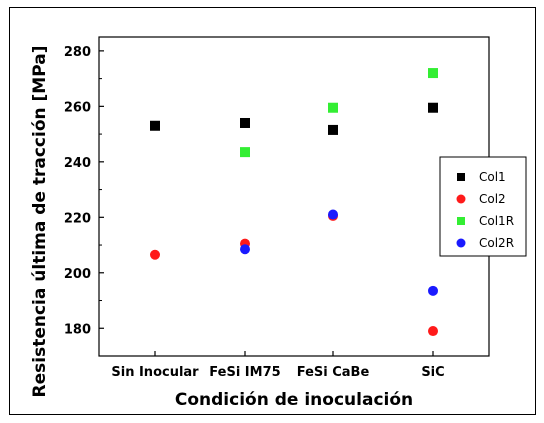  What do you see at coordinates (496, 243) in the screenshot?
I see `legend-label-col2r: Col2R` at bounding box center [496, 243].